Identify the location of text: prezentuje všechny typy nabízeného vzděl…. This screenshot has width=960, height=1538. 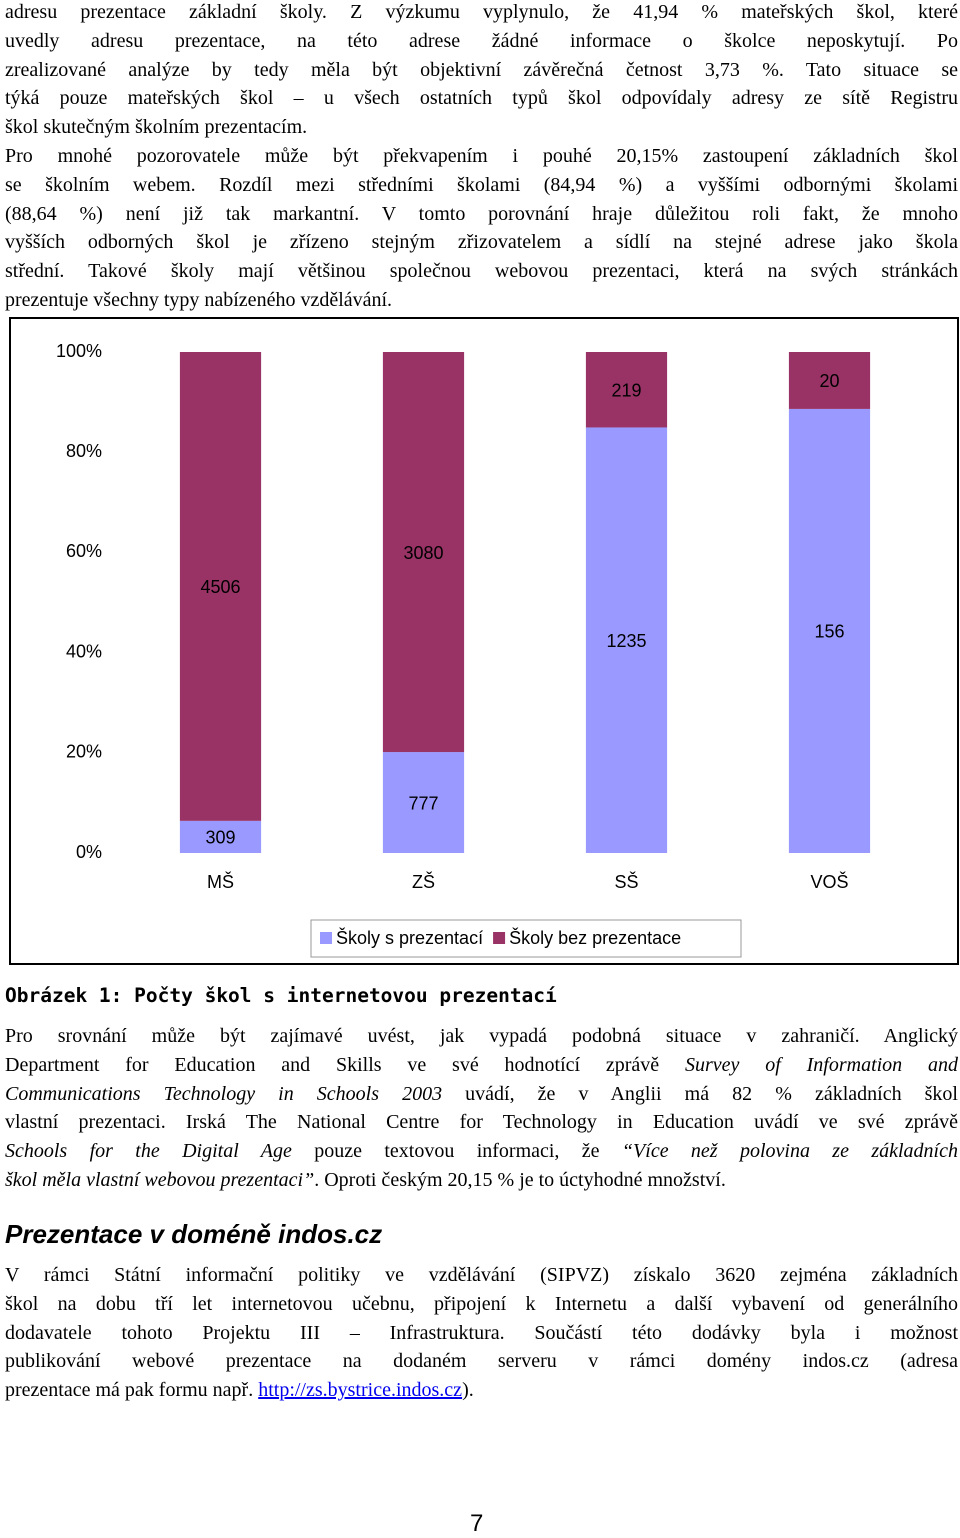
(199, 299).